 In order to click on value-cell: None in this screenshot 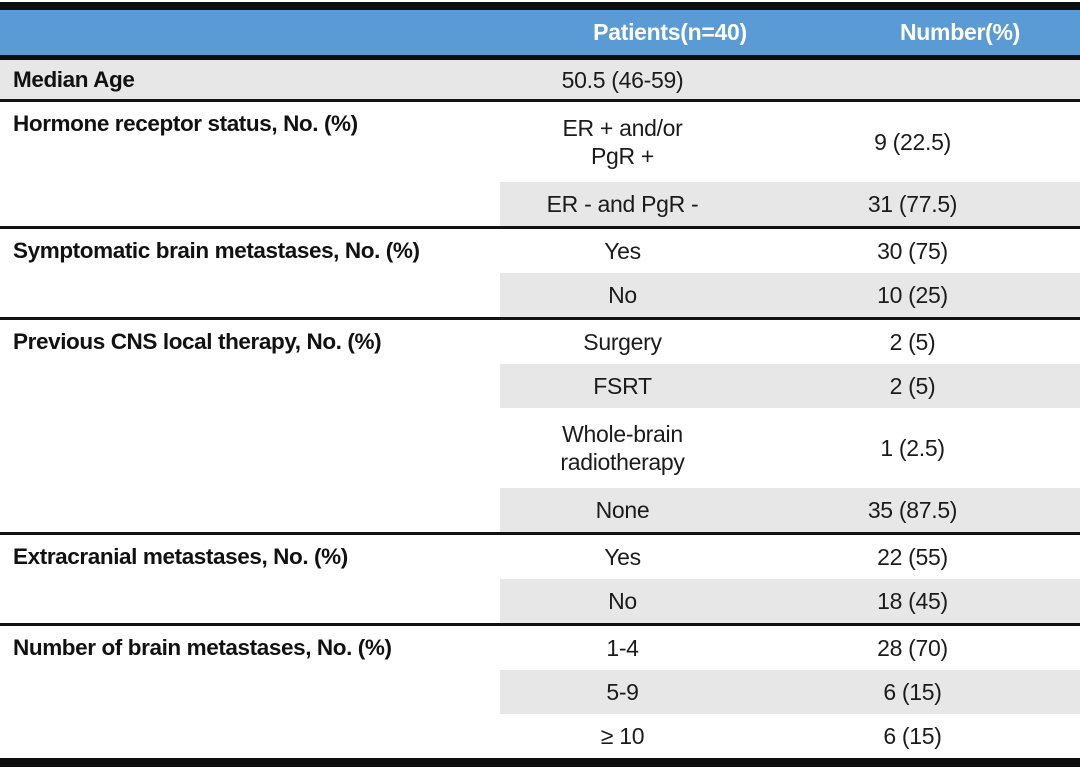, I will do `click(622, 510)`.